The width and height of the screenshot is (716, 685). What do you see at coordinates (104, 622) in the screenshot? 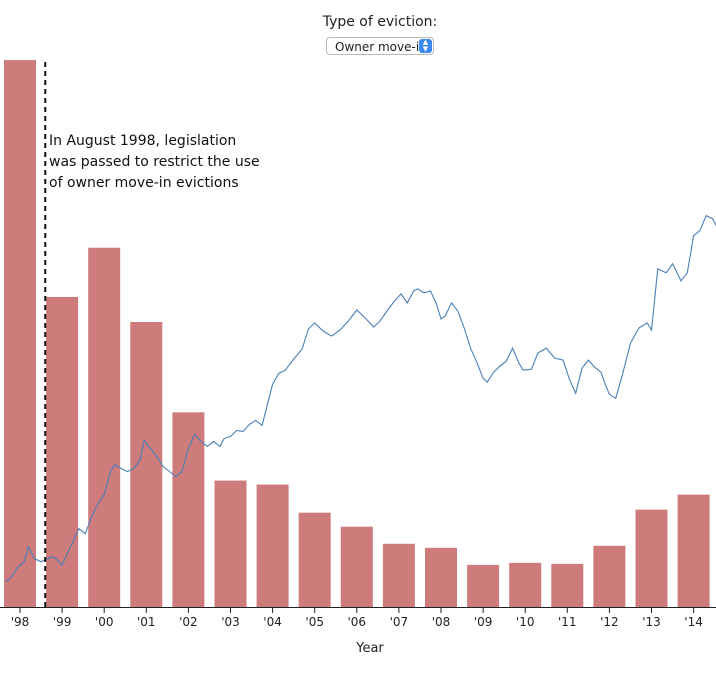
I see `x-tick-label-00: '00` at bounding box center [104, 622].